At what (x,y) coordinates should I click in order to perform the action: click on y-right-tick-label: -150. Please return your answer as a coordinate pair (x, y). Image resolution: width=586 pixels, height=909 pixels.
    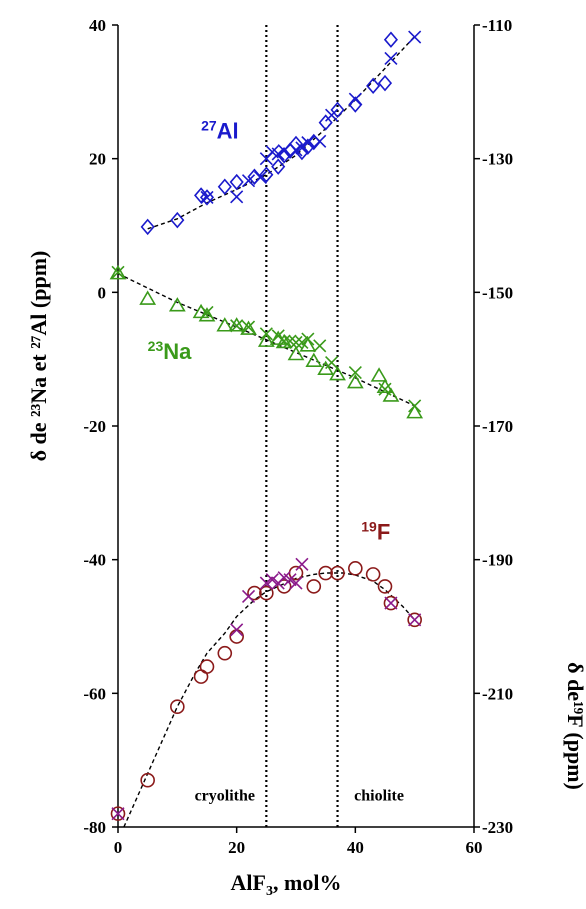
    Looking at the image, I should click on (497, 292).